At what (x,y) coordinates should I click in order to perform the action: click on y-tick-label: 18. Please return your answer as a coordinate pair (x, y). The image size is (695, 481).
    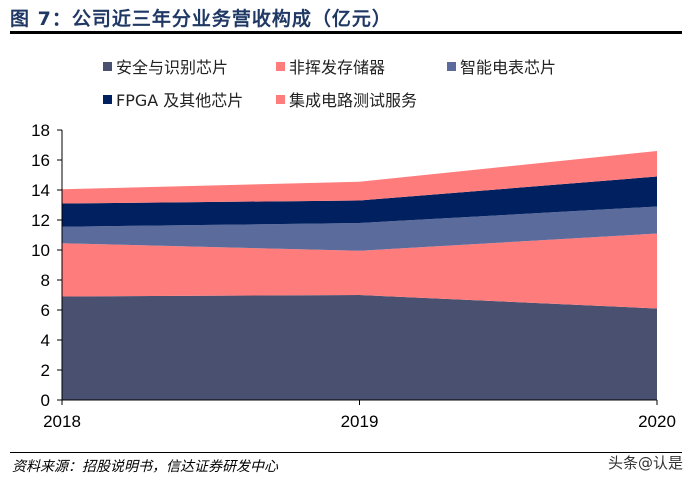
    Looking at the image, I should click on (40, 130).